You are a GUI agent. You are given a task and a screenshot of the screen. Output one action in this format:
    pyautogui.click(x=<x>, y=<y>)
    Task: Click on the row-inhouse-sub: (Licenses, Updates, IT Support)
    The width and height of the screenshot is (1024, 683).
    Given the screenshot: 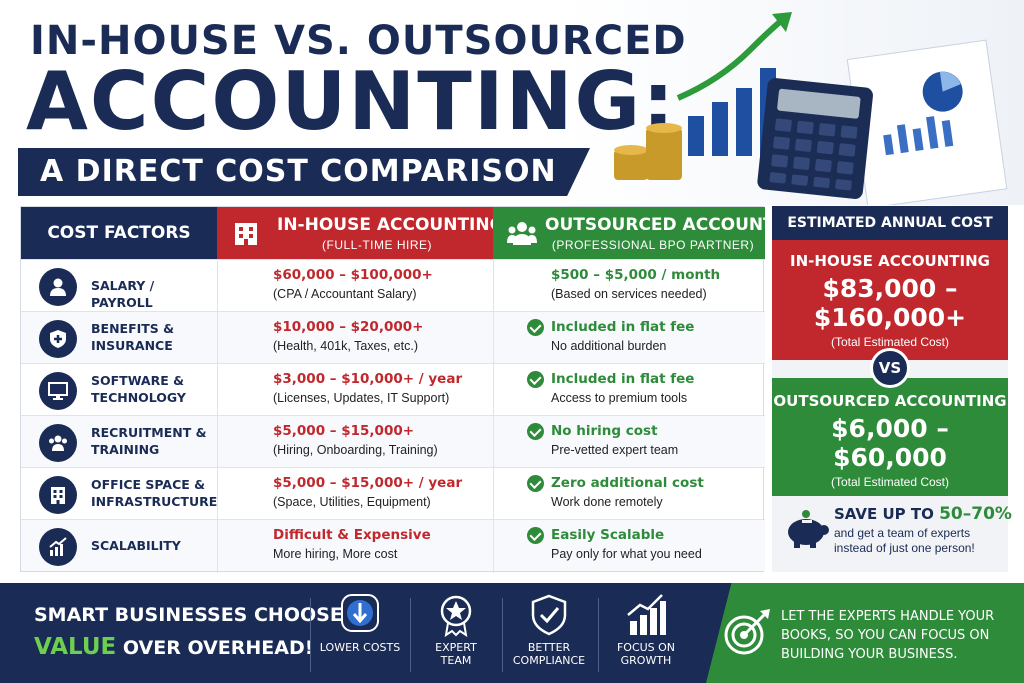 What is the action you would take?
    pyautogui.click(x=361, y=398)
    